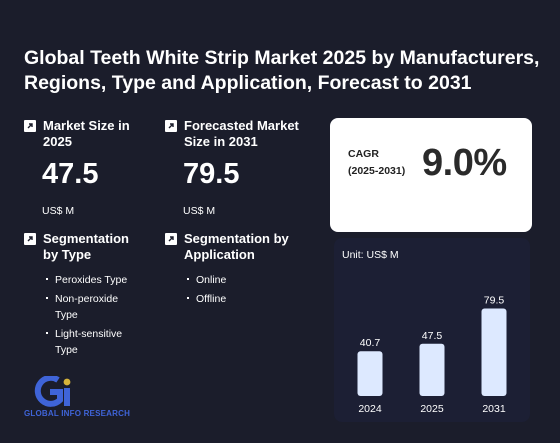  I want to click on market-size-unit: US$ M, so click(58, 211).